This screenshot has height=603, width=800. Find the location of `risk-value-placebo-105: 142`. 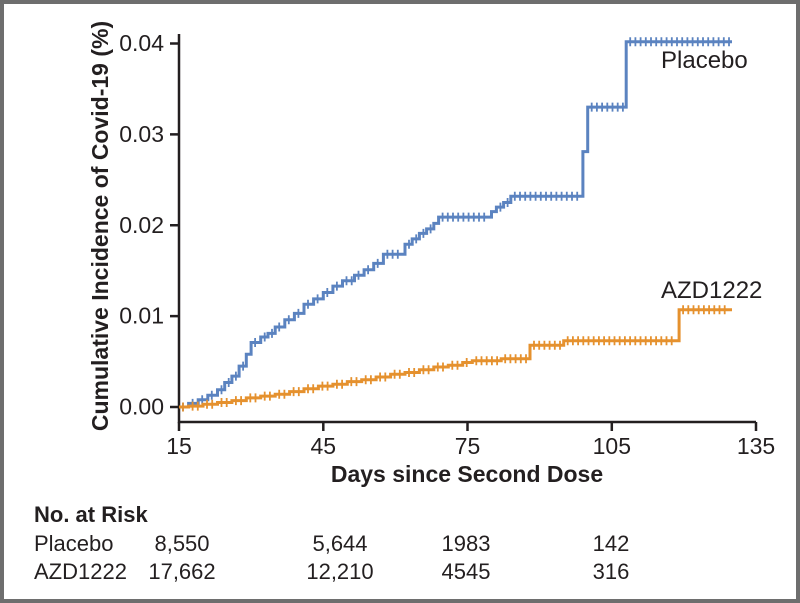

risk-value-placebo-105: 142 is located at coordinates (611, 543).